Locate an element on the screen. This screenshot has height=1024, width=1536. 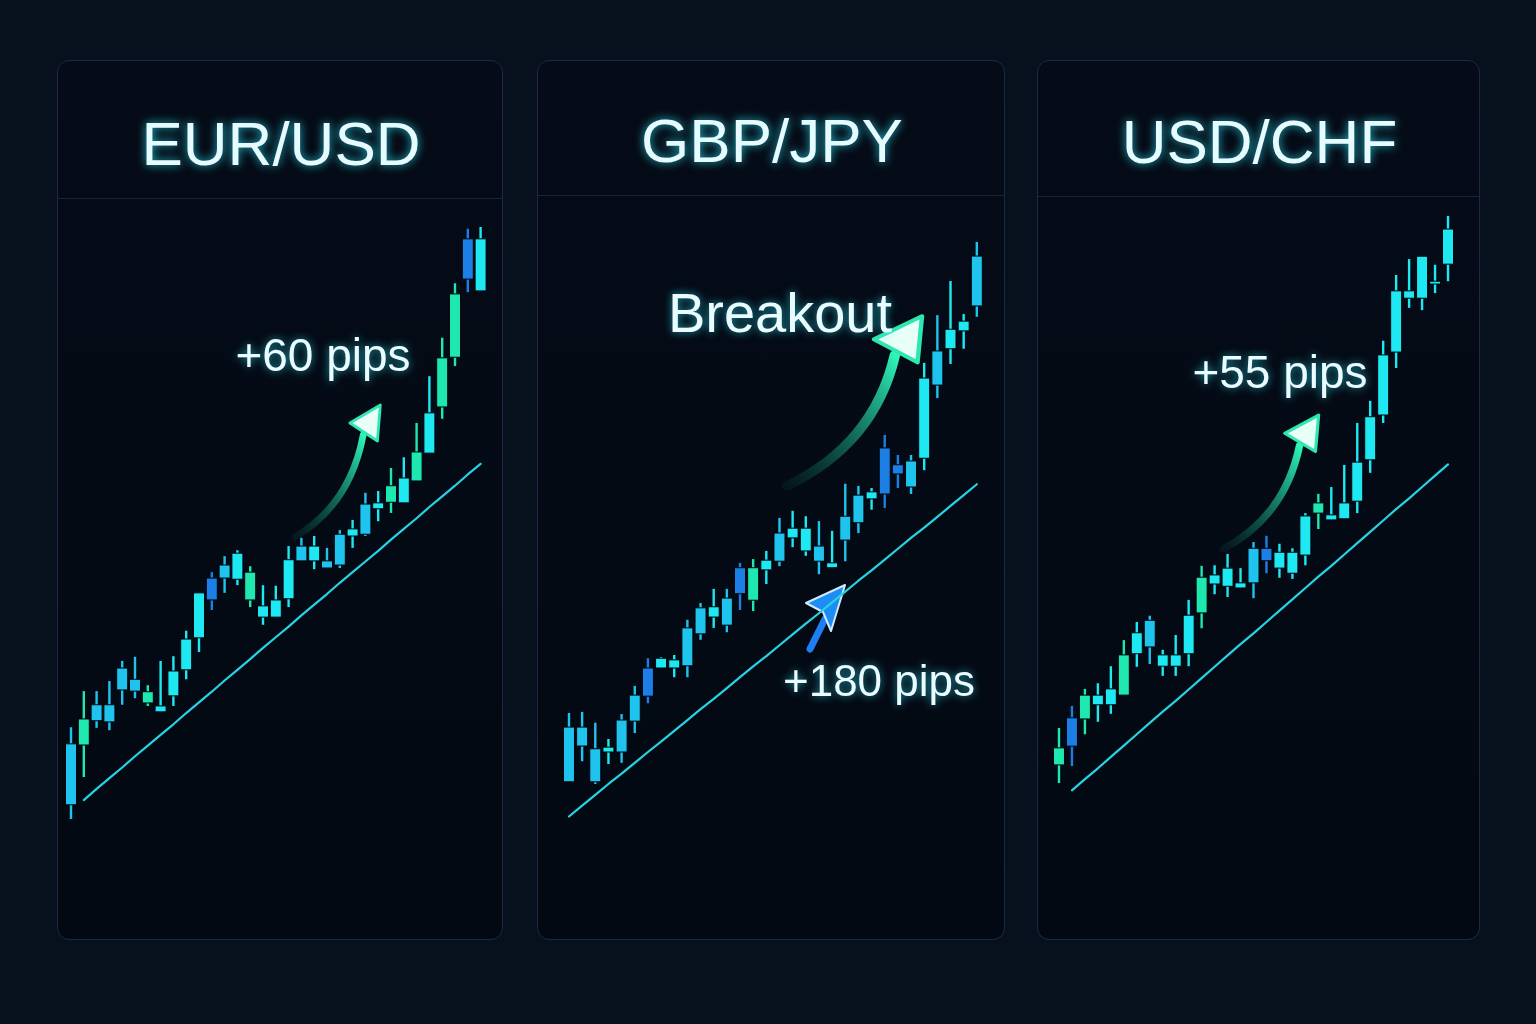
annotation: +60 pips is located at coordinates (323, 355).